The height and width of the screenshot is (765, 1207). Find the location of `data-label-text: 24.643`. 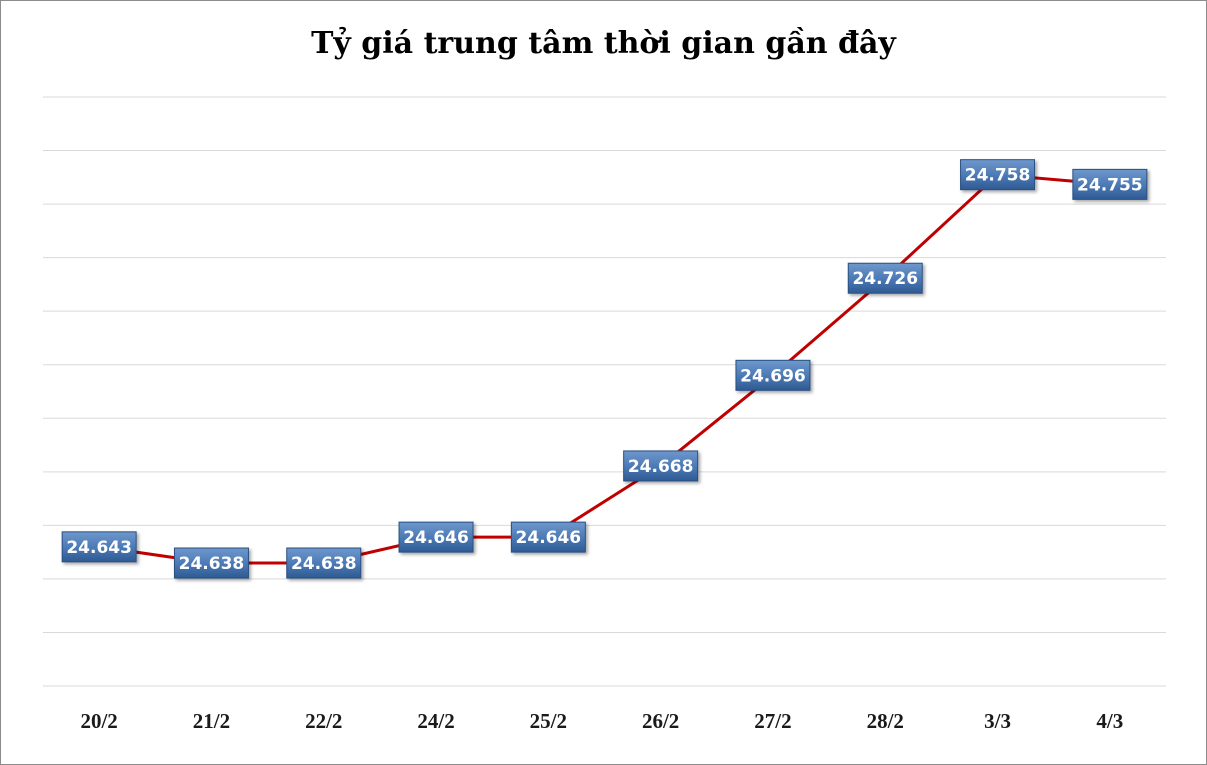

data-label-text: 24.643 is located at coordinates (99, 548).